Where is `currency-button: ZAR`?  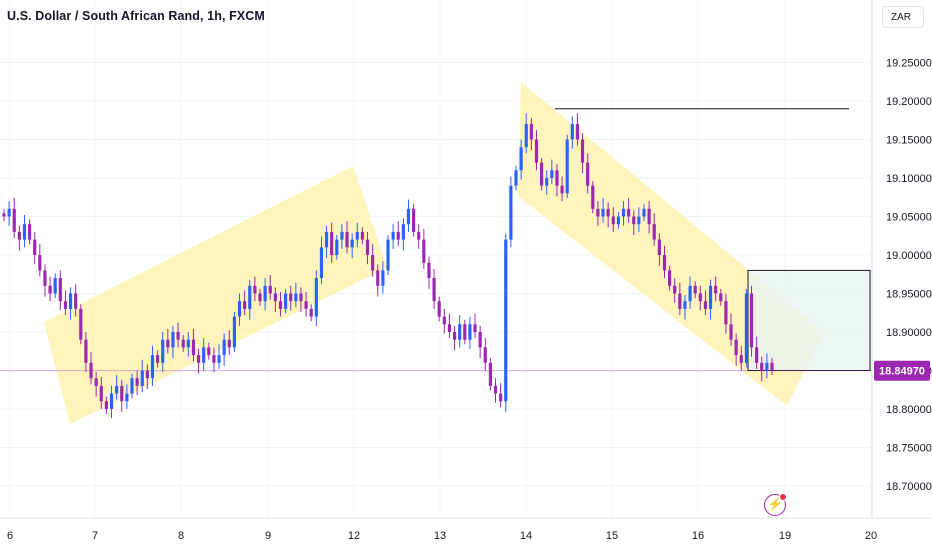
currency-button: ZAR is located at coordinates (903, 17).